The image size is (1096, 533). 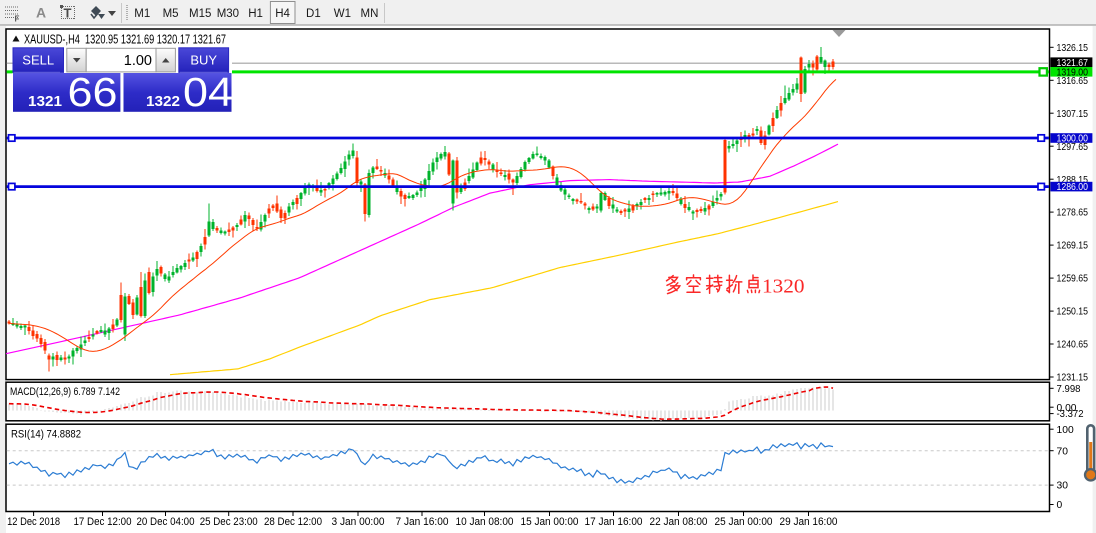 What do you see at coordinates (228, 14) in the screenshot?
I see `svg-text: M30` at bounding box center [228, 14].